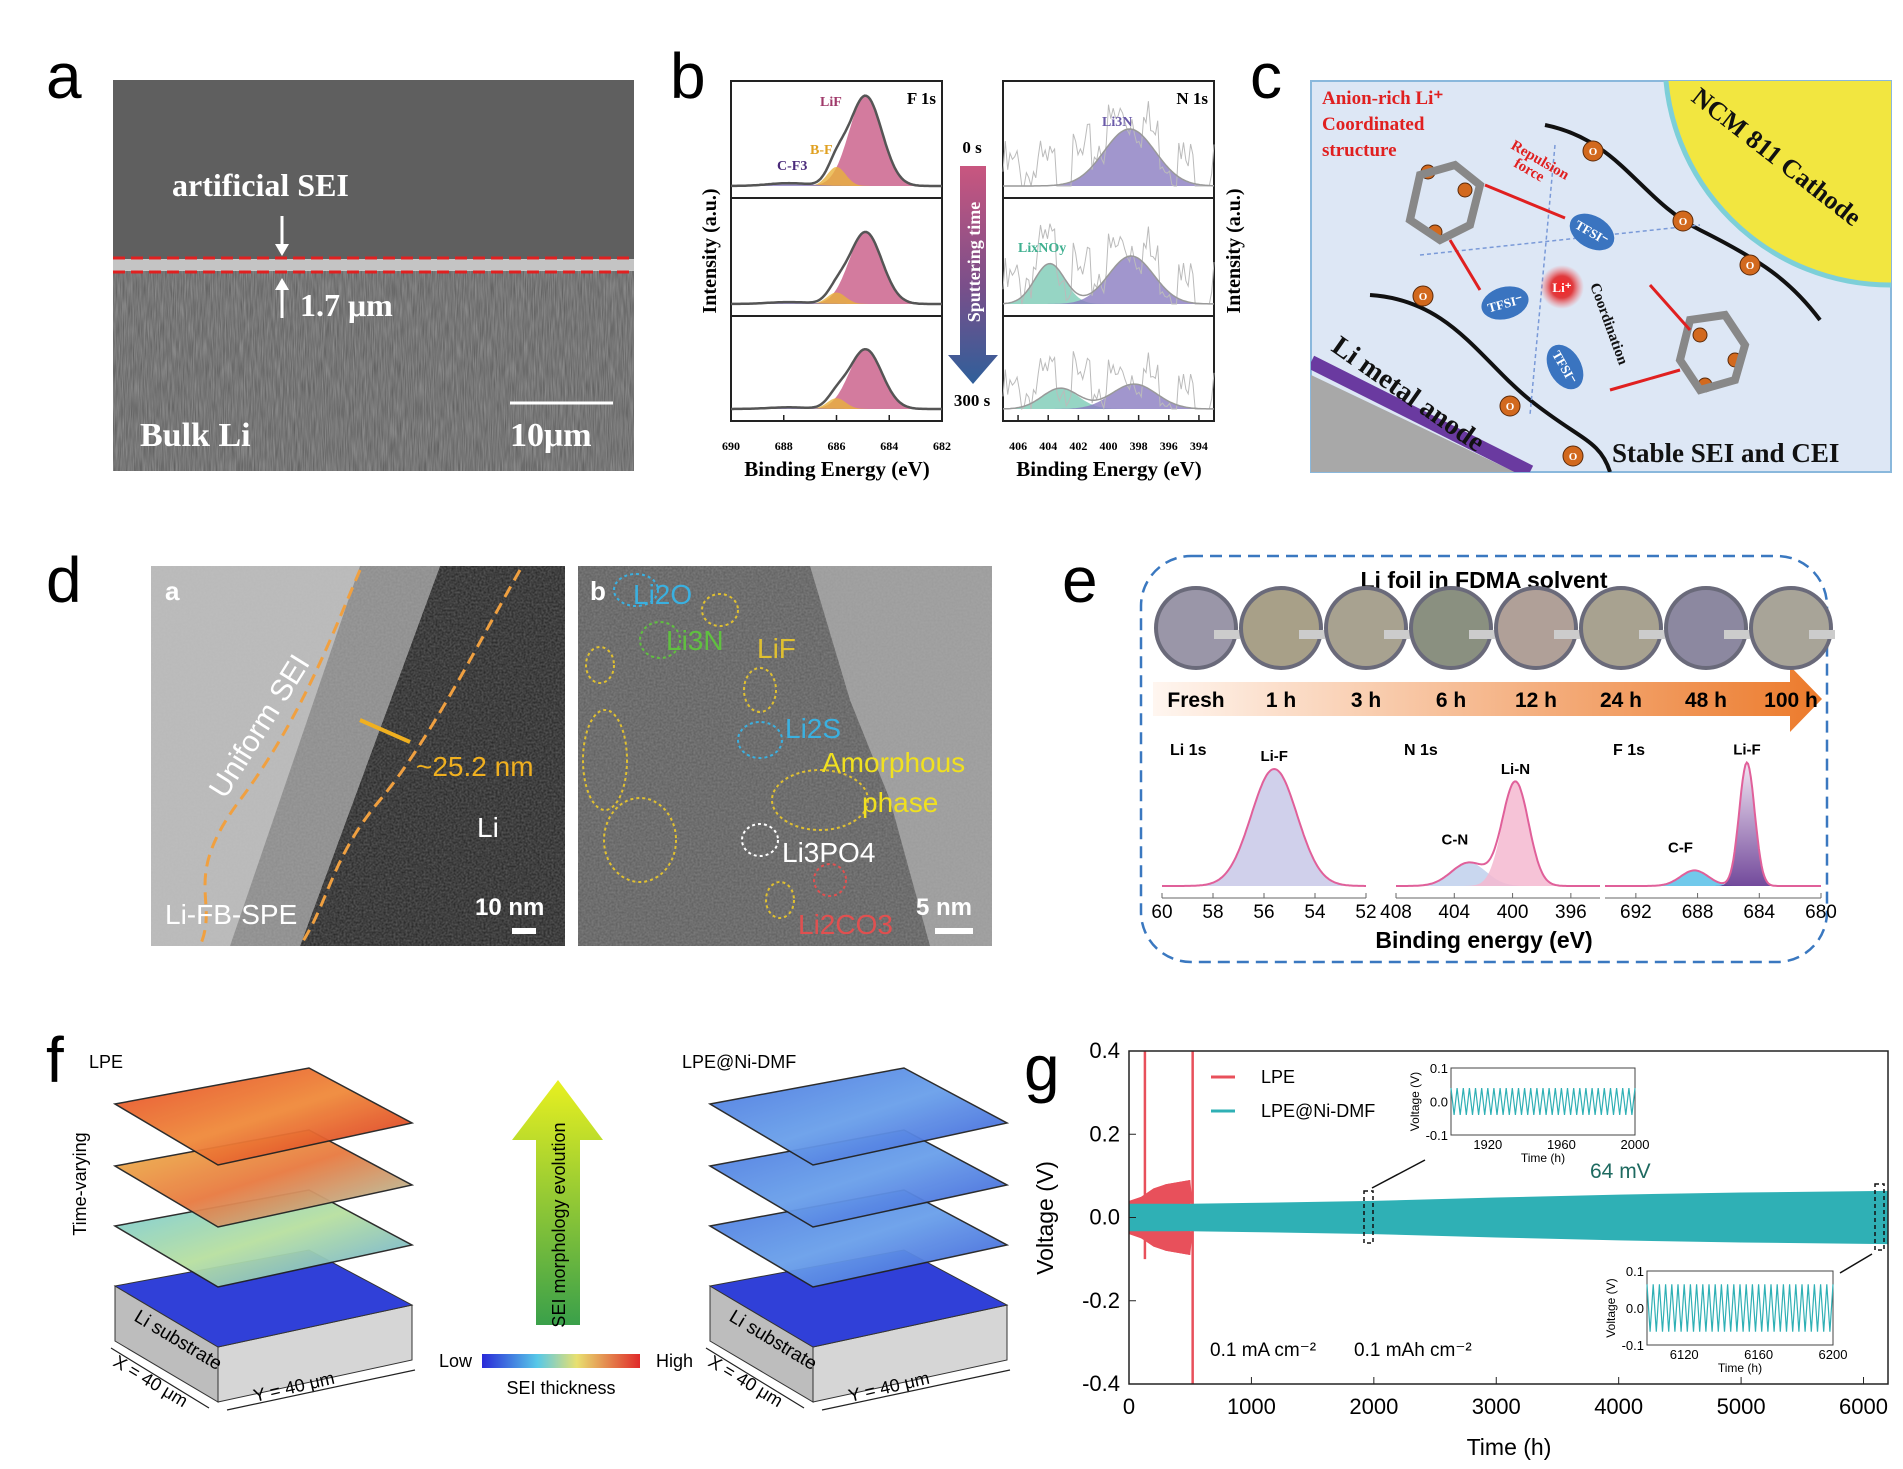 The height and width of the screenshot is (1469, 1903). What do you see at coordinates (972, 400) in the screenshot?
I see `time-end-label: 300 s` at bounding box center [972, 400].